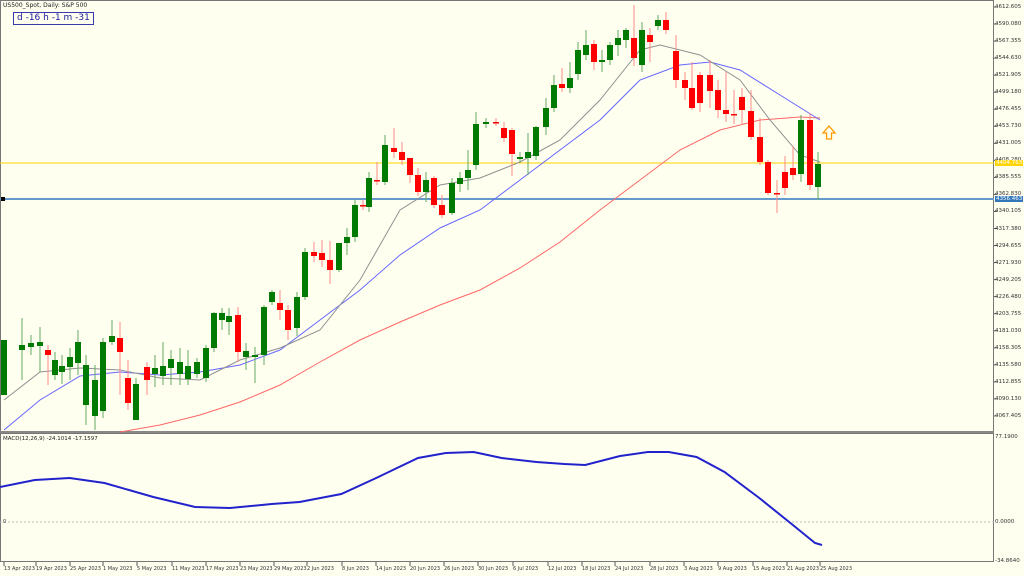  I want to click on macd-axis-bottom: -34.8640, so click(1007, 561).